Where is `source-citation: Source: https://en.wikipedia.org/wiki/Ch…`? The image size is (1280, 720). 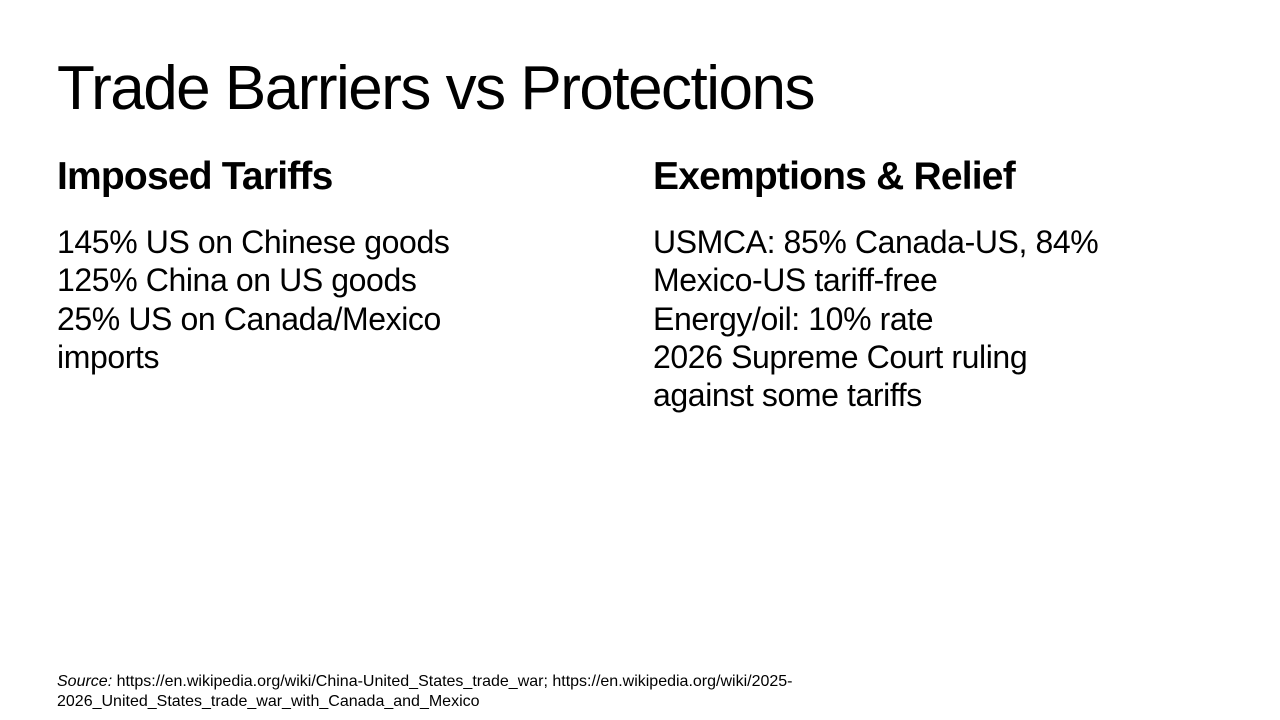 source-citation: Source: https://en.wikipedia.org/wiki/Ch… is located at coordinates (487, 691).